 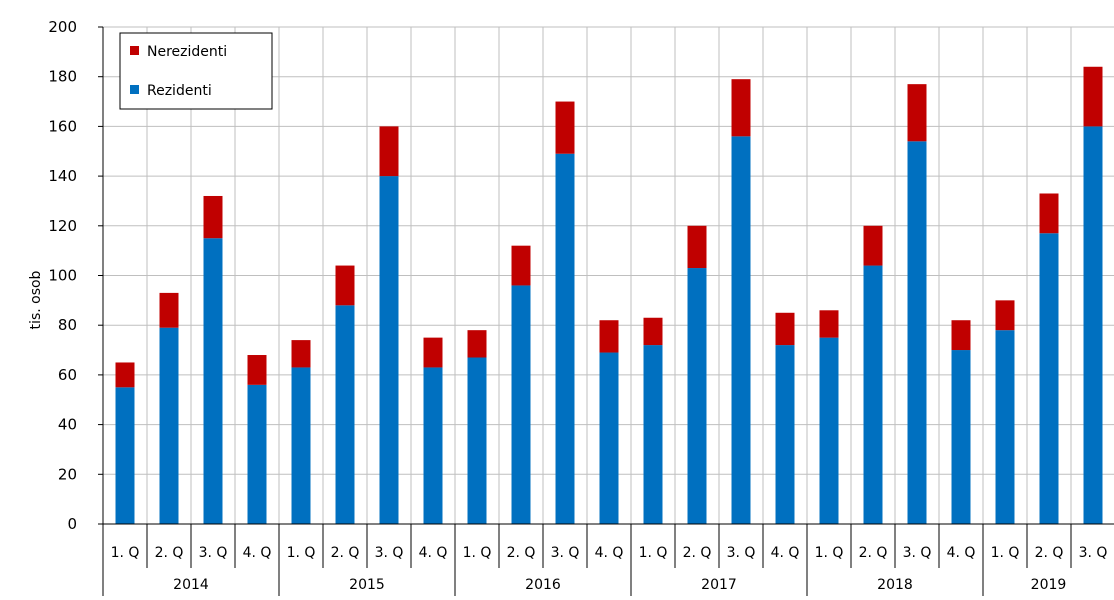 What do you see at coordinates (134, 50) in the screenshot?
I see `legend-swatch-nerezidenti` at bounding box center [134, 50].